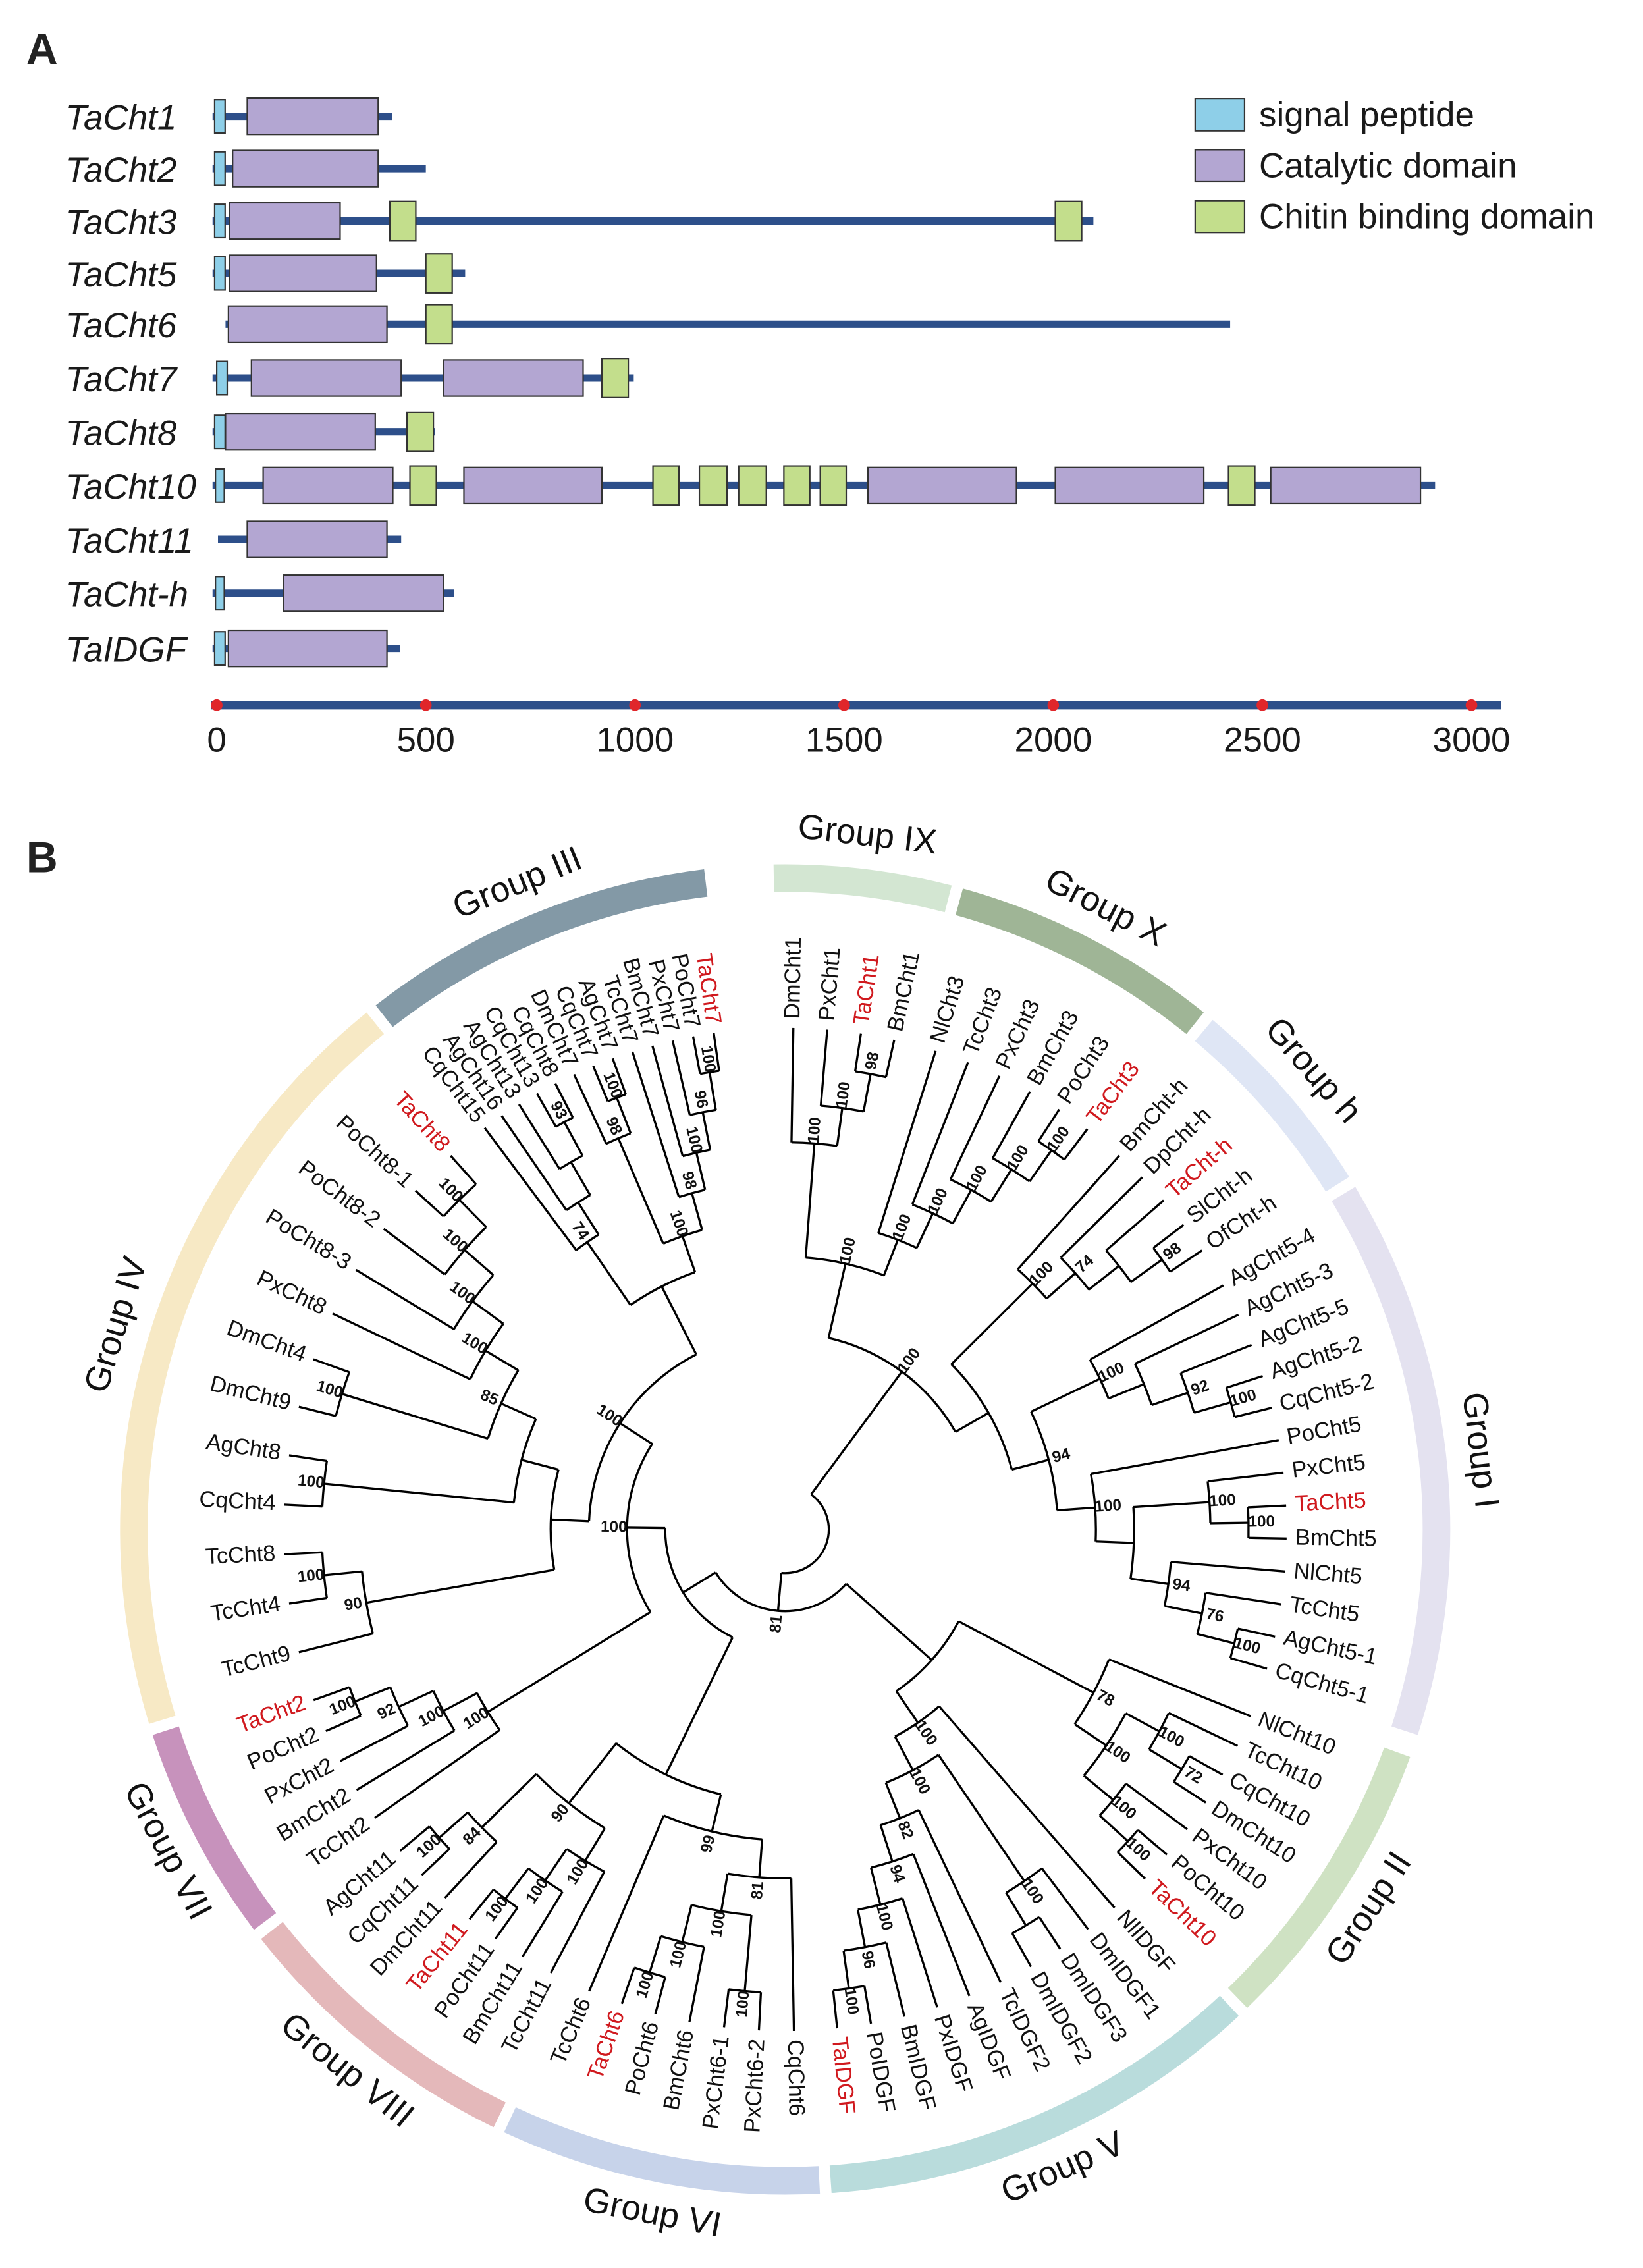 This screenshot has height=2268, width=1643. Describe the element at coordinates (244, 1447) in the screenshot. I see `leaf-label: AgCht8` at that location.